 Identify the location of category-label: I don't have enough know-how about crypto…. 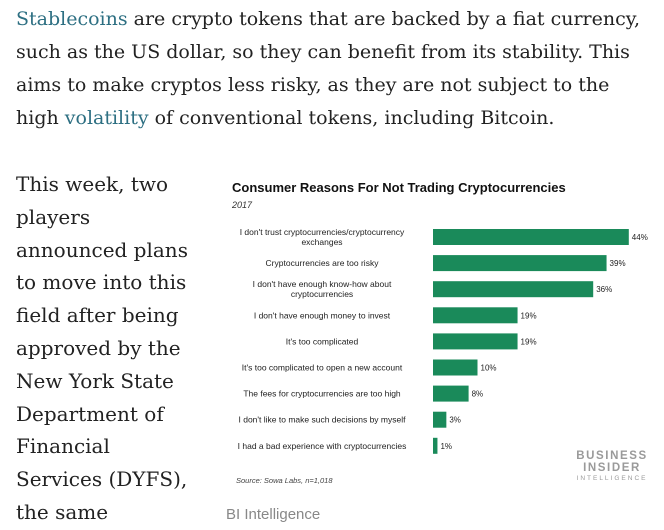
(322, 289).